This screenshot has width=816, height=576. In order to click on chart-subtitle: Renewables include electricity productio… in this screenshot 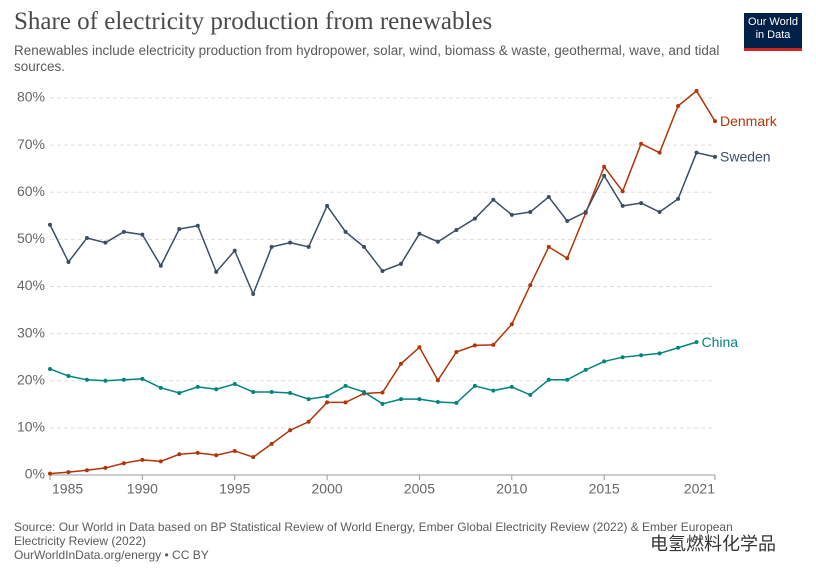, I will do `click(367, 58)`.